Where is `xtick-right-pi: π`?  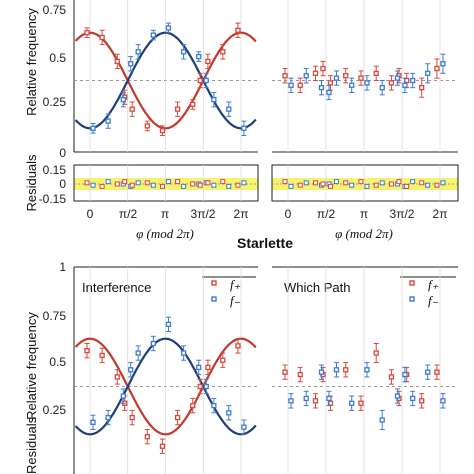 xtick-right-pi: π is located at coordinates (364, 214).